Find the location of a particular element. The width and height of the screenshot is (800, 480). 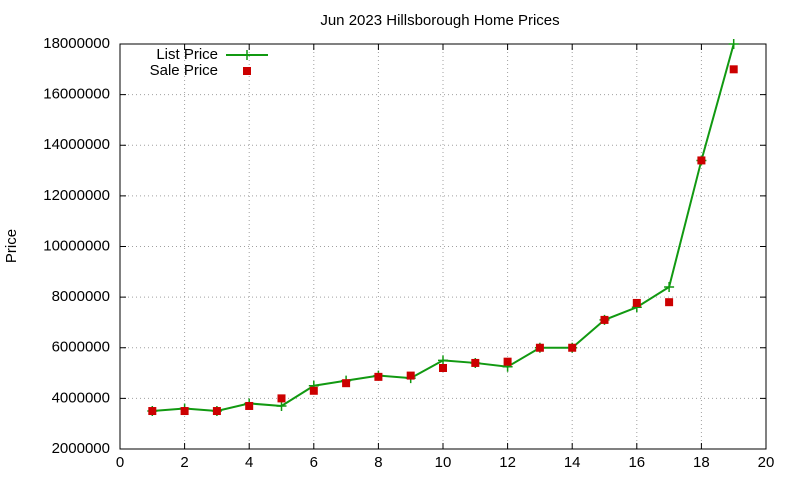

x-tick-label: 10 is located at coordinates (443, 462).